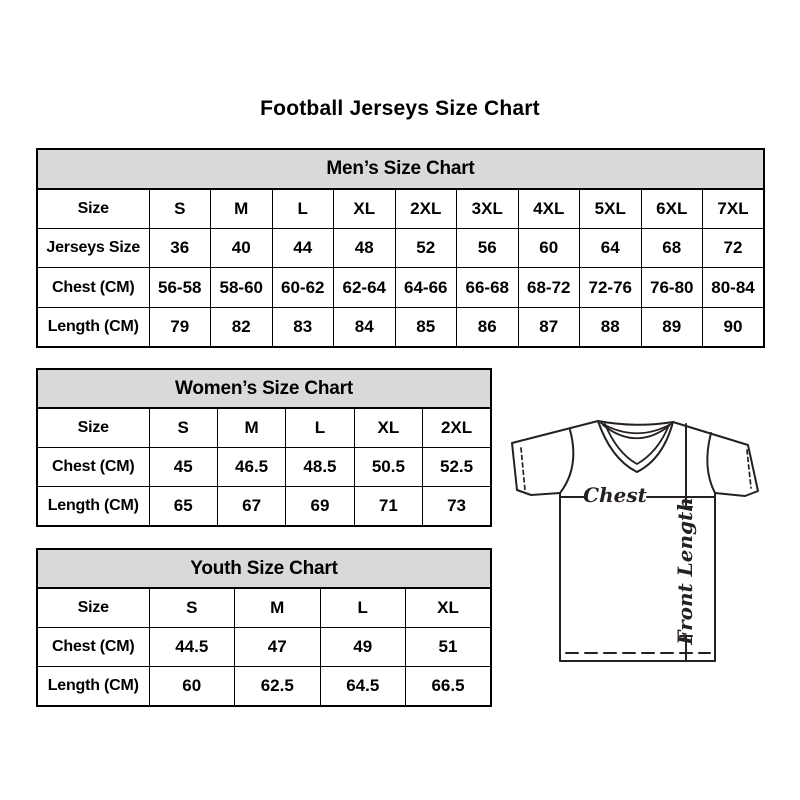 Image resolution: width=800 pixels, height=800 pixels. What do you see at coordinates (548, 287) in the screenshot?
I see `value-cell: 68-72` at bounding box center [548, 287].